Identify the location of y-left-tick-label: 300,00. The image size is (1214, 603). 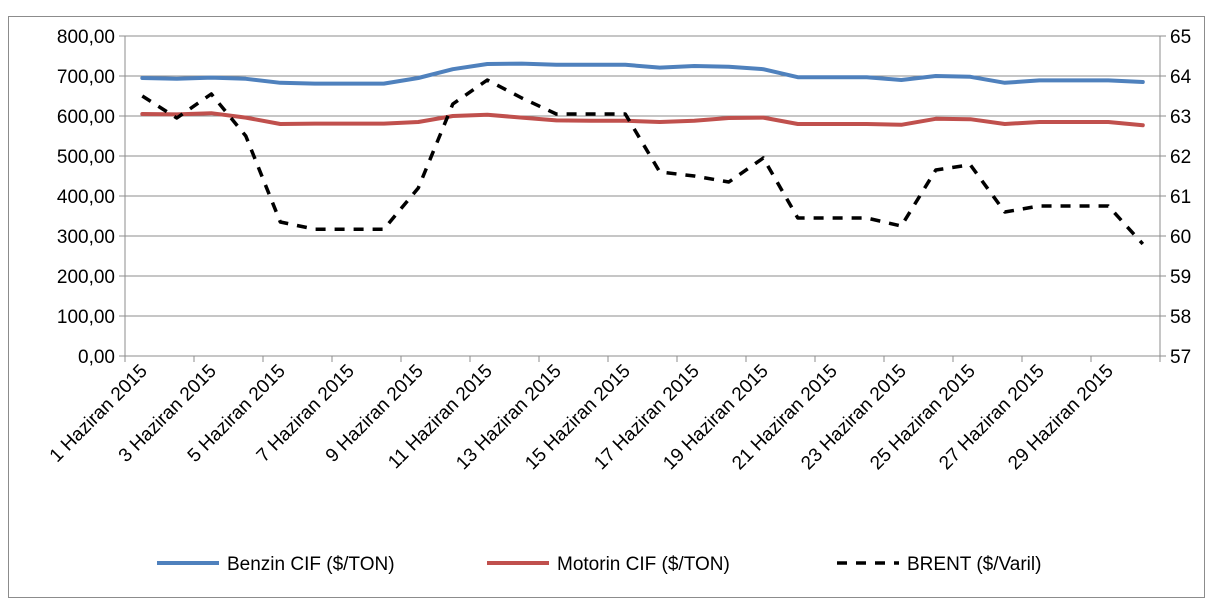
(86, 237).